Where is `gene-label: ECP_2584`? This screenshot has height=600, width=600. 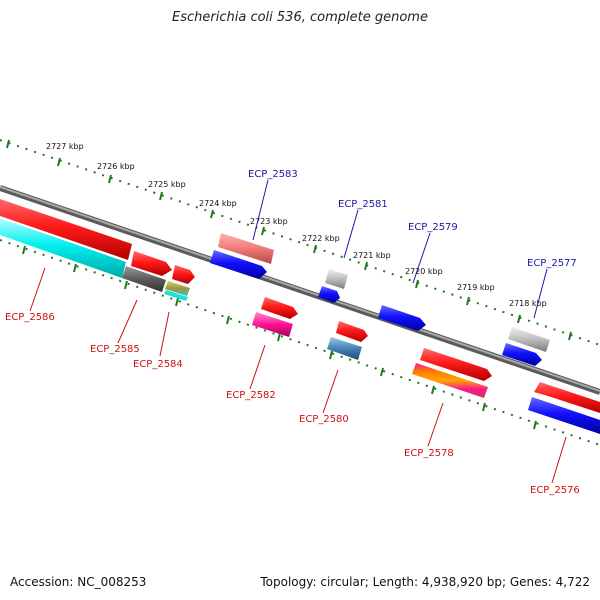 gene-label: ECP_2584 is located at coordinates (158, 364).